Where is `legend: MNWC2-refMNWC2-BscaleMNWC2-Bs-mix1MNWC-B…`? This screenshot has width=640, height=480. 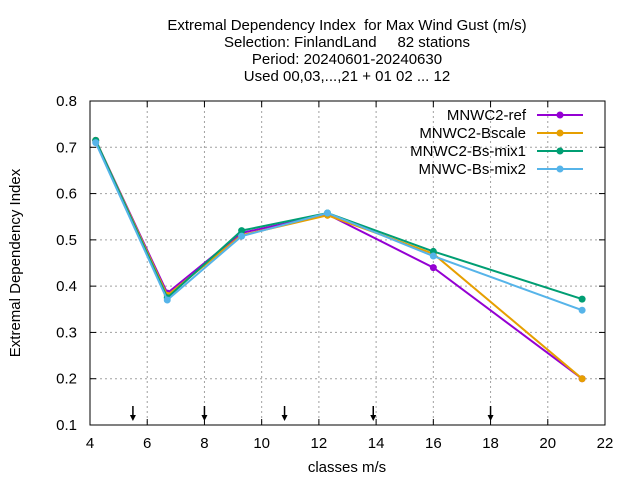
legend: MNWC2-refMNWC2-BscaleMNWC2-Bs-mix1MNWC-B… is located at coordinates (496, 142).